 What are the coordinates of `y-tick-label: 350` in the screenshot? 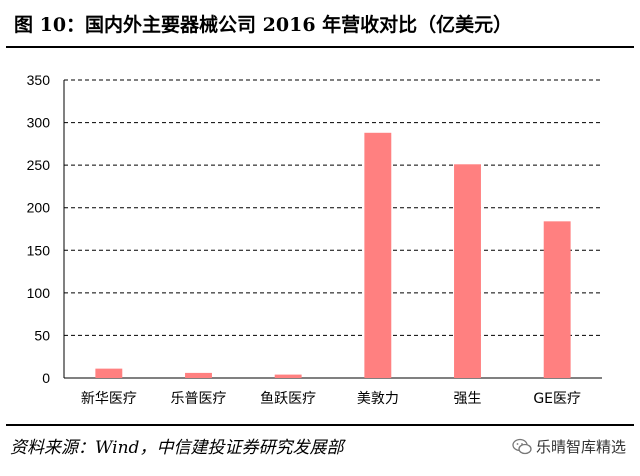 It's located at (39, 80).